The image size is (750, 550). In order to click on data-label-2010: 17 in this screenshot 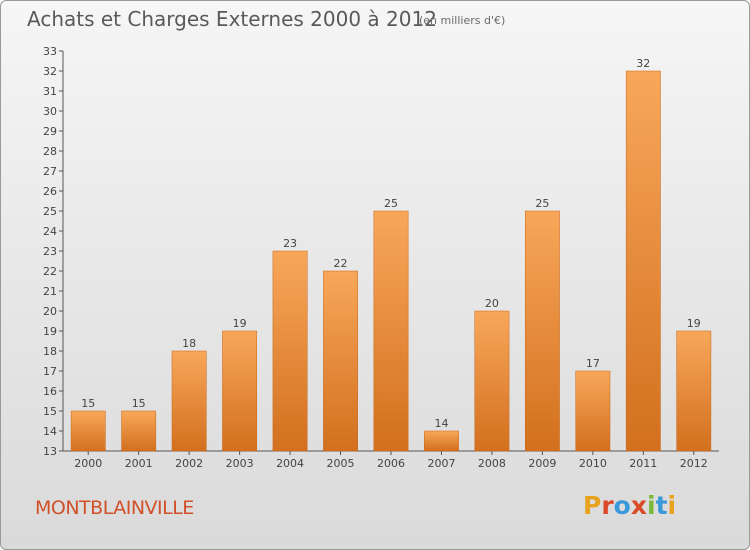, I will do `click(593, 363)`.